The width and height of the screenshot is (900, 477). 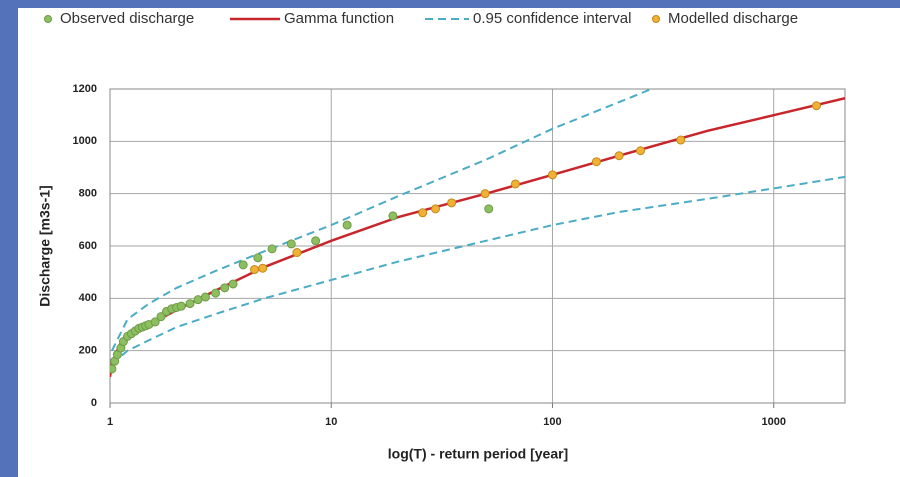 I want to click on x-tick-label: 1000, so click(x=773, y=422).